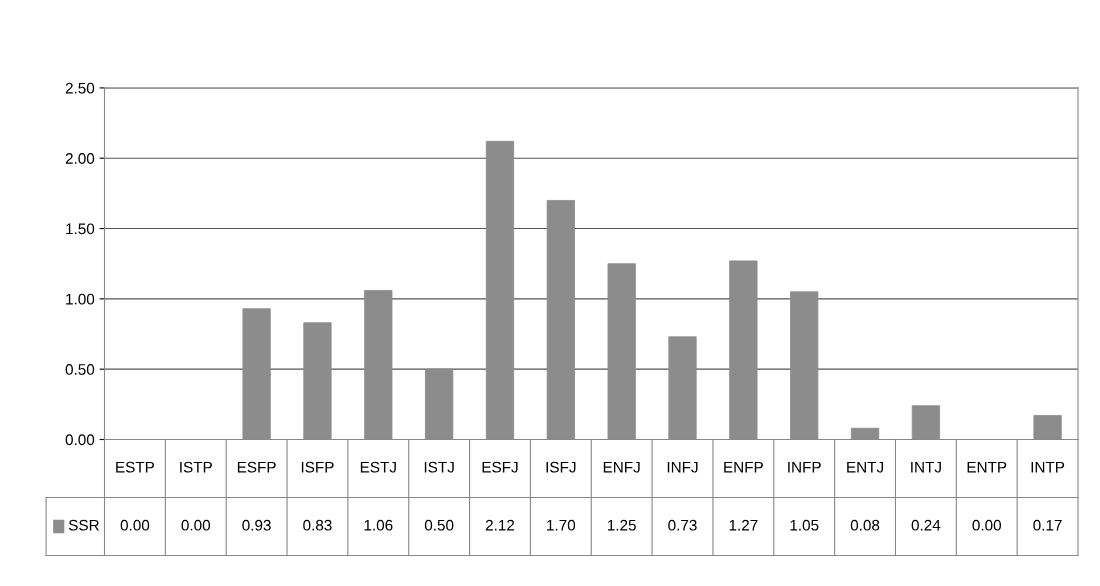  I want to click on x-tick-label: INTJ, so click(926, 467).